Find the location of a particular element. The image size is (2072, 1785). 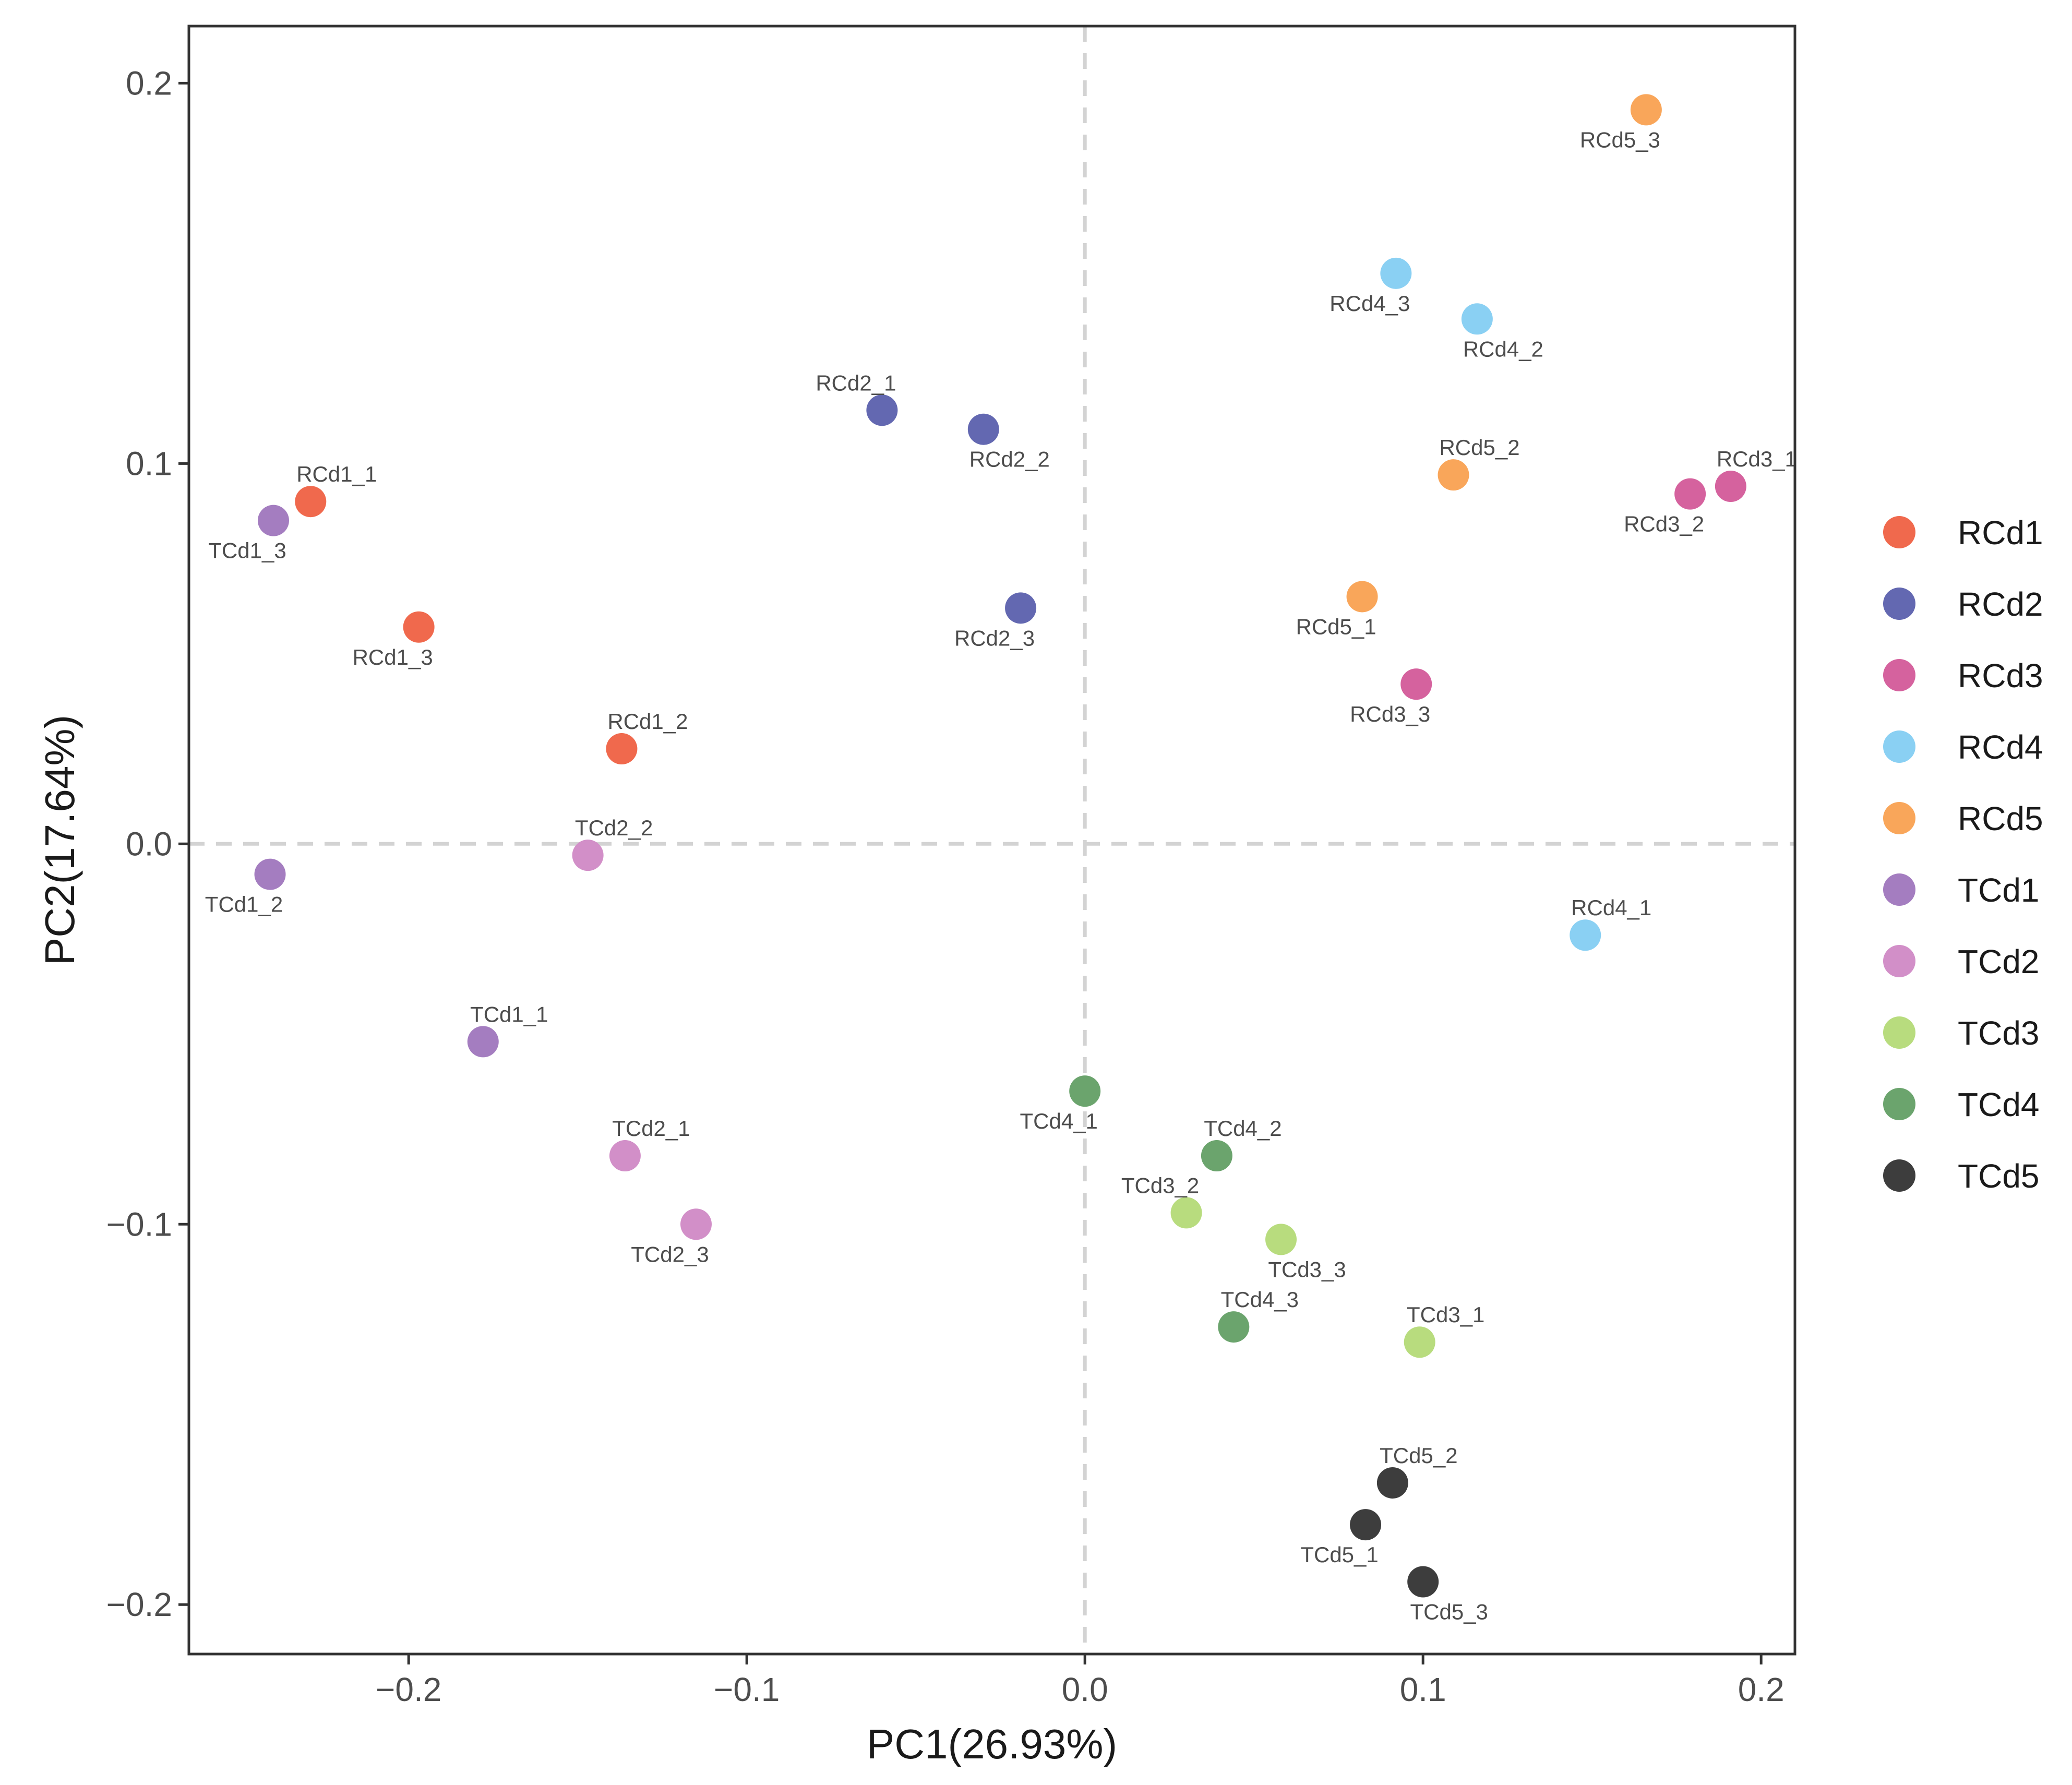

point-label: RCd3_2 is located at coordinates (1664, 524).